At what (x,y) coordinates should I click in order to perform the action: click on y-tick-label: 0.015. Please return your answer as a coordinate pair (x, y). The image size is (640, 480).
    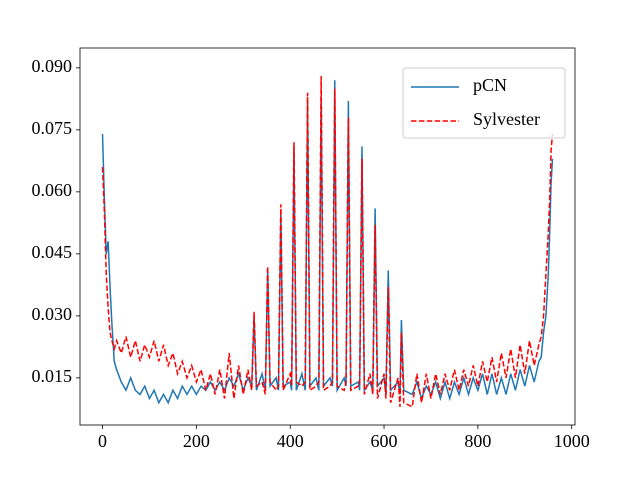
    Looking at the image, I should click on (52, 376).